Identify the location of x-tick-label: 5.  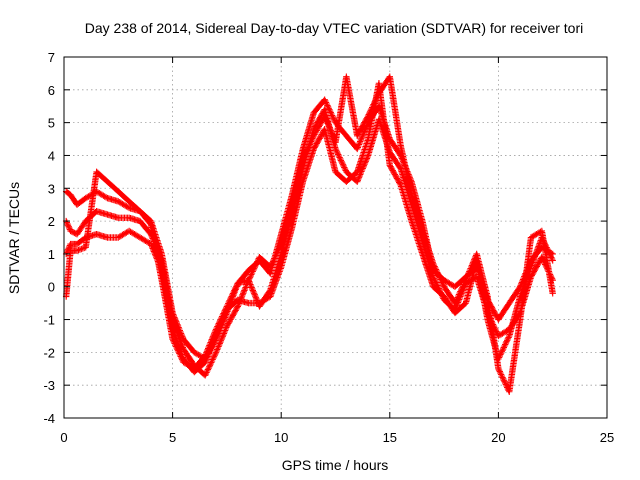
(172, 437).